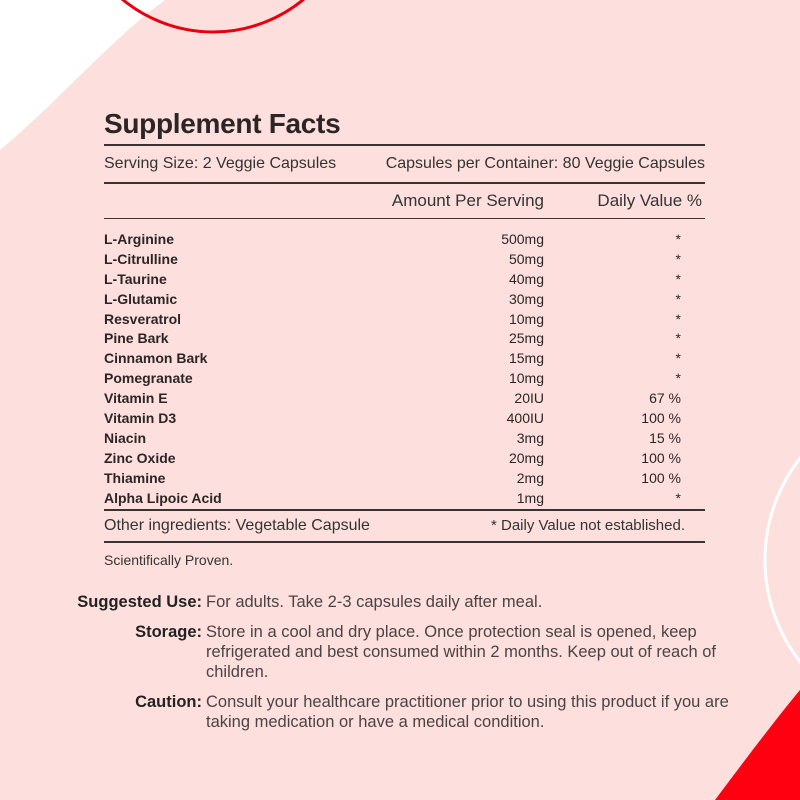 The width and height of the screenshot is (800, 800). What do you see at coordinates (213, 17) in the screenshot?
I see `red-circle-outline` at bounding box center [213, 17].